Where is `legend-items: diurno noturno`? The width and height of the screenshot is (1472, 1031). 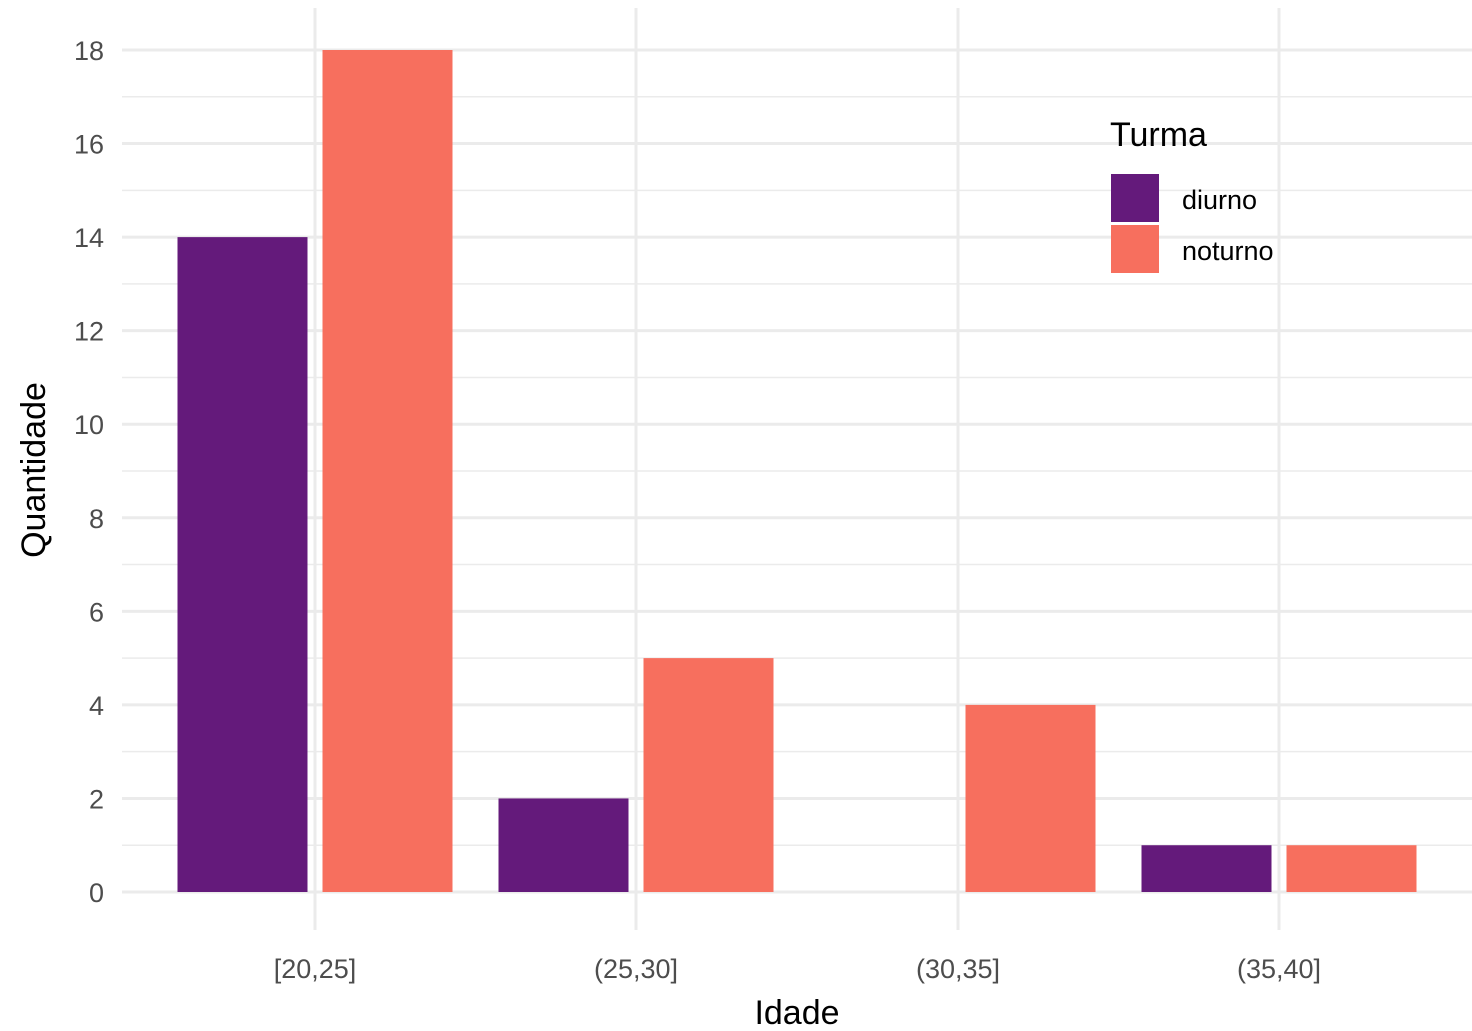 legend-items: diurno noturno is located at coordinates (1192, 223).